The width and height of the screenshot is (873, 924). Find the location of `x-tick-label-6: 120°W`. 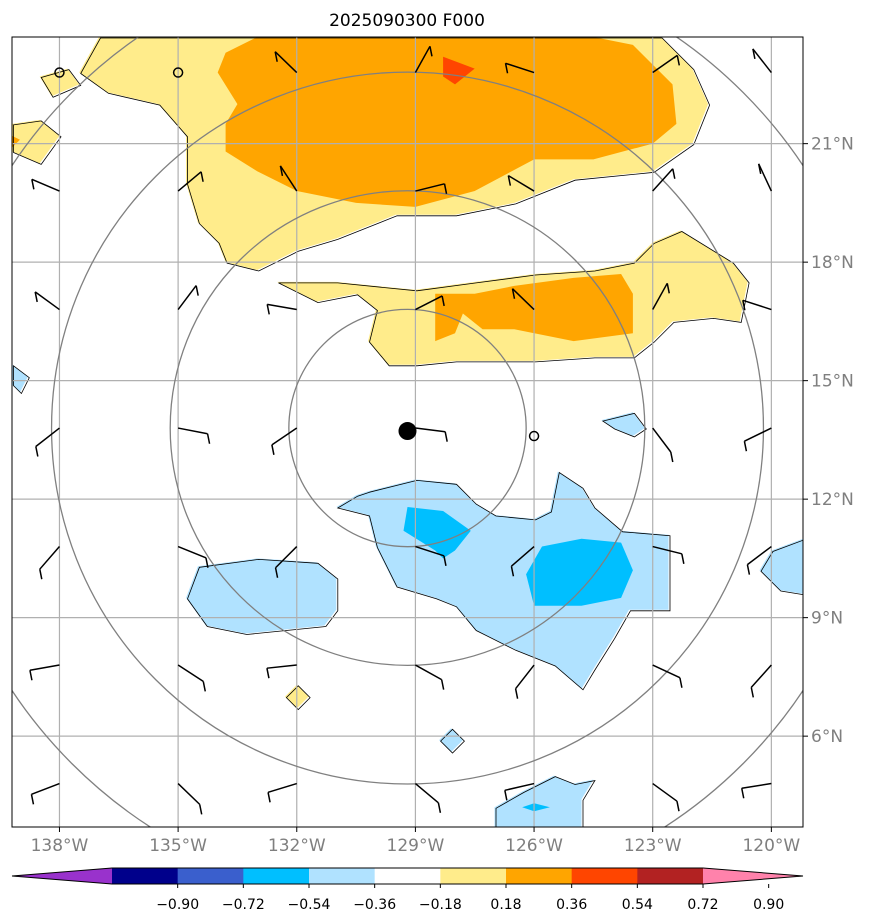

x-tick-label-6: 120°W is located at coordinates (771, 846).